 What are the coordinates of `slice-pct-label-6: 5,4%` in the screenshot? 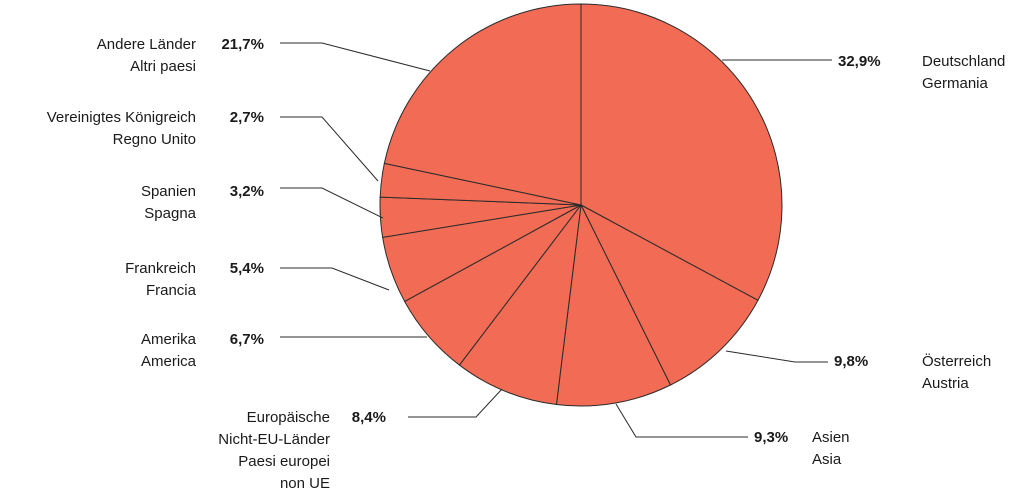 It's located at (247, 268).